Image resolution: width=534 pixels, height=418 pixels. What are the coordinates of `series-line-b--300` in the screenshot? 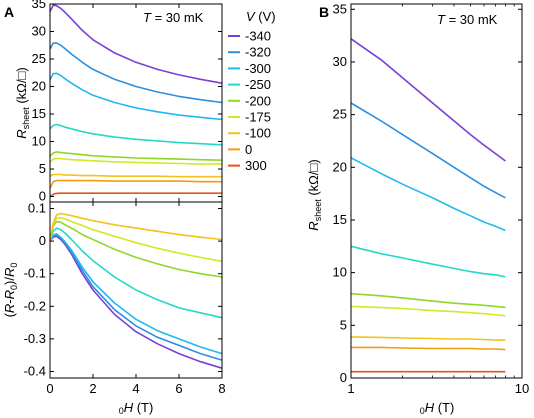 It's located at (428, 194).